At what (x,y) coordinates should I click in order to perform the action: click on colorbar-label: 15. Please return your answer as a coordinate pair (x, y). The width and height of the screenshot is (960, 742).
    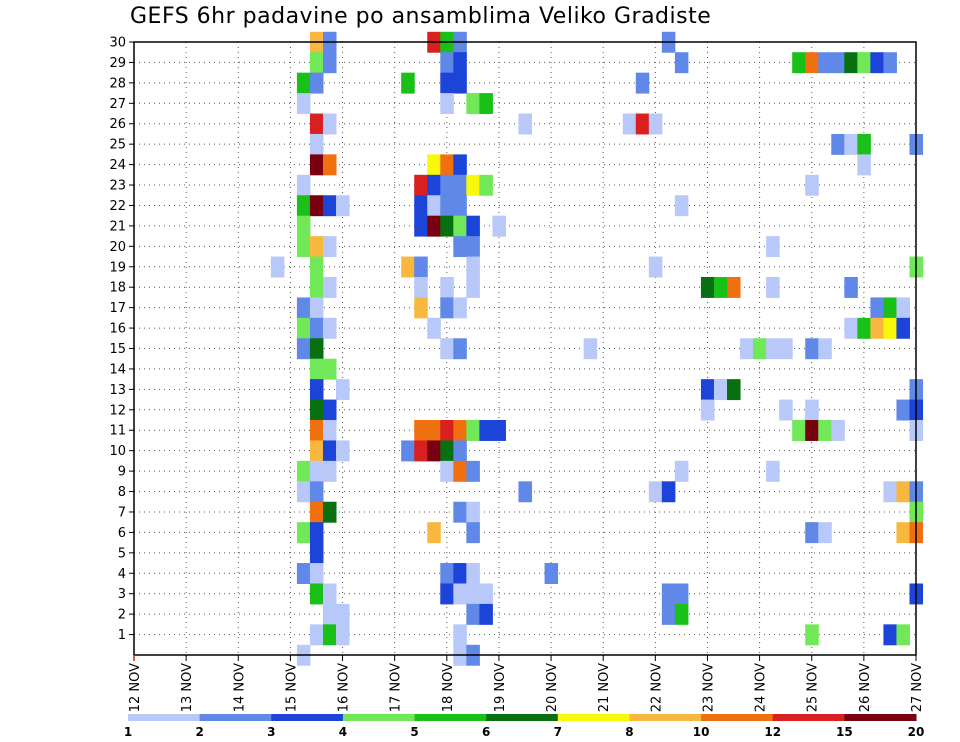
    Looking at the image, I should click on (844, 732).